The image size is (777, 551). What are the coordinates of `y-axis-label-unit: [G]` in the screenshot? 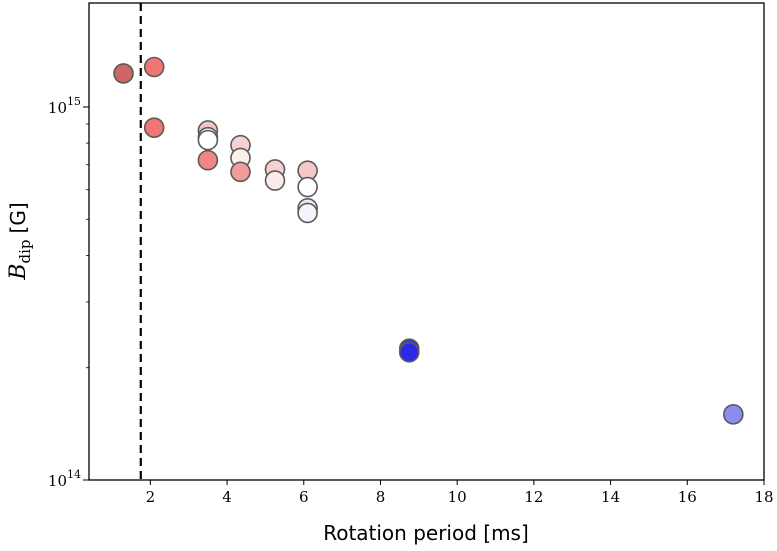 It's located at (18, 217).